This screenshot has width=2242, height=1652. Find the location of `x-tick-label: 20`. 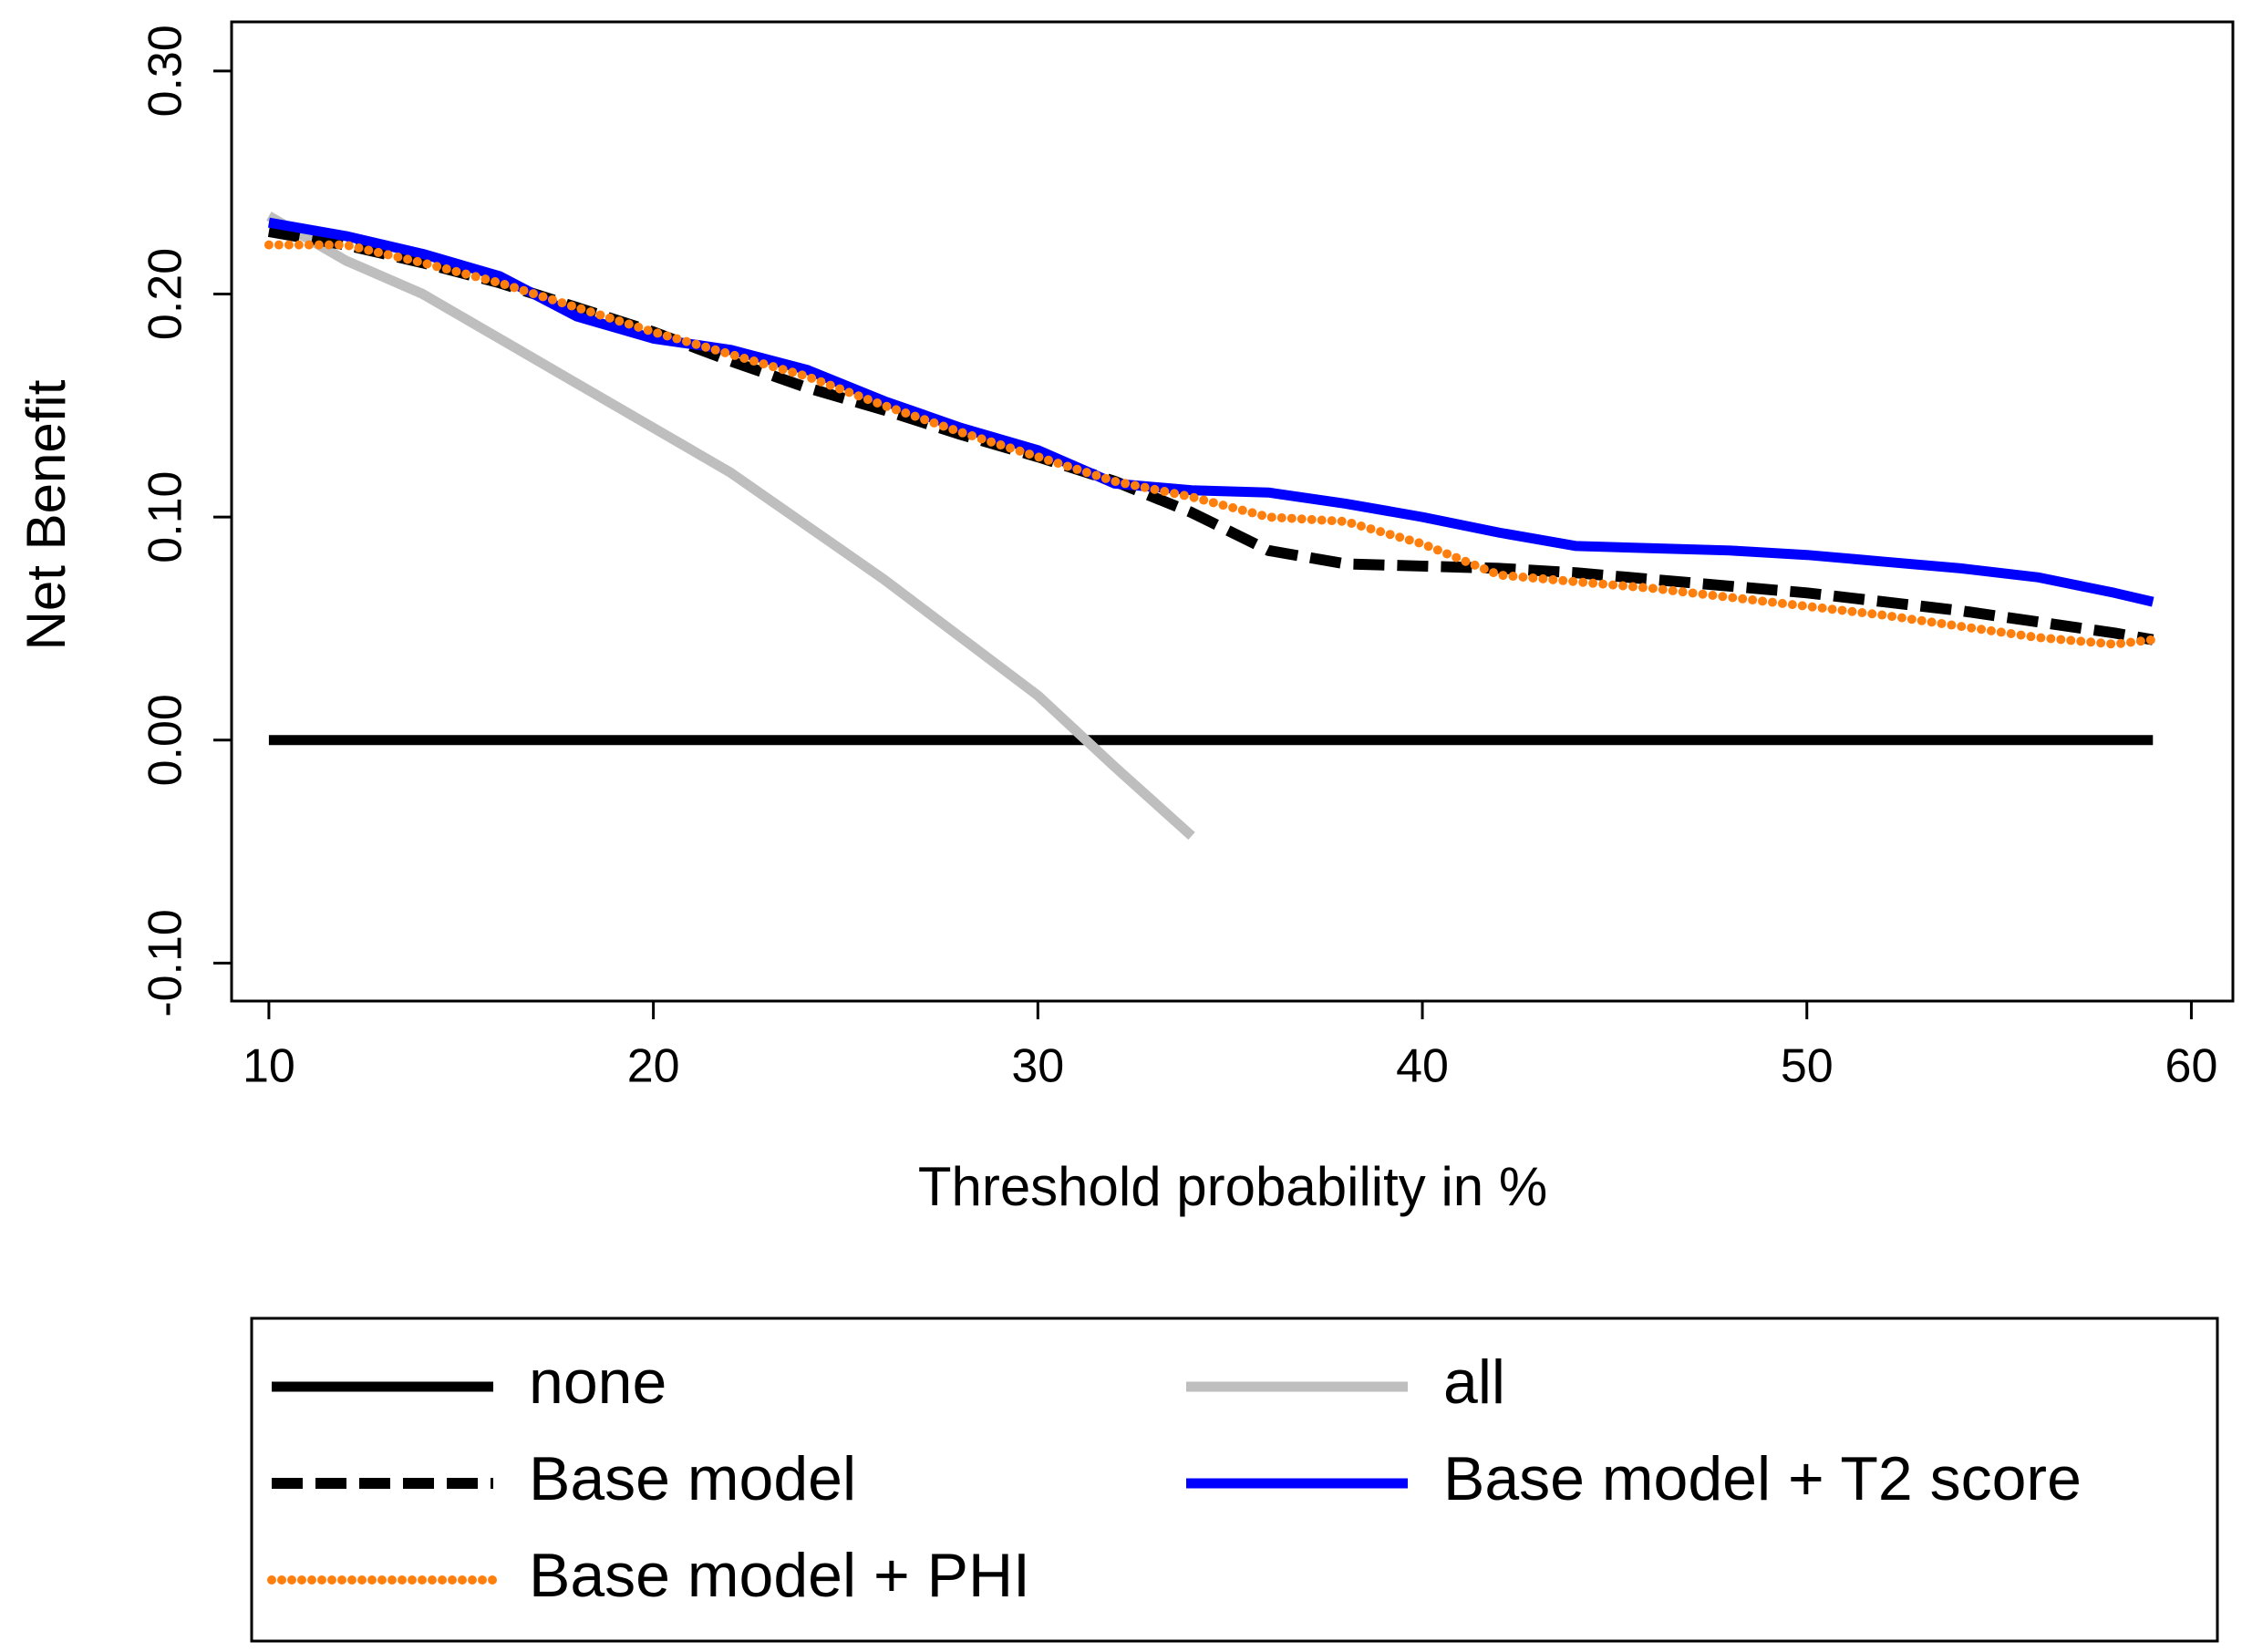

x-tick-label: 20 is located at coordinates (653, 1066).